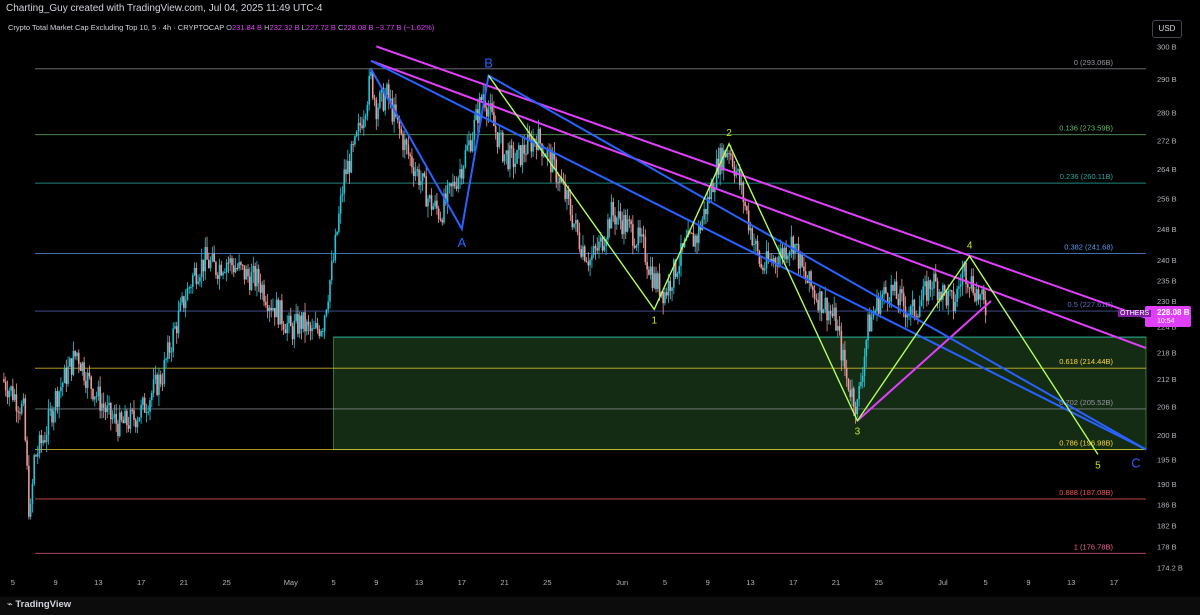 Image resolution: width=1200 pixels, height=615 pixels. Describe the element at coordinates (1167, 29) in the screenshot. I see `currency-button: USD` at that location.